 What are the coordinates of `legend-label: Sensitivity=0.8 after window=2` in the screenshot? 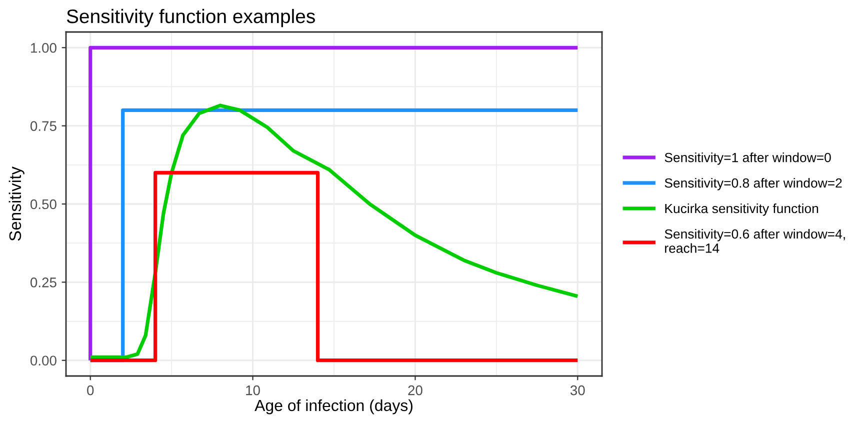 It's located at (753, 184).